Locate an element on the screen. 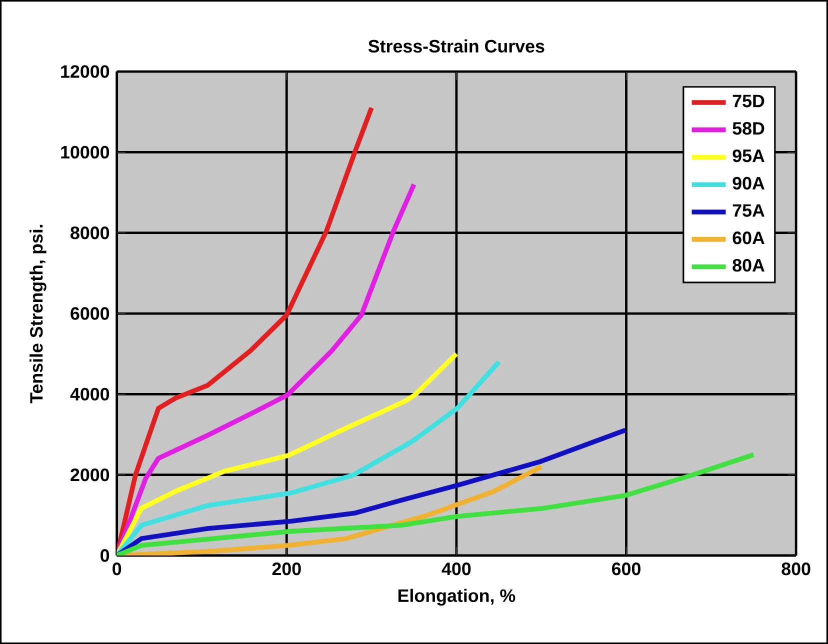  y-axis-title: Tensile Strength, psi. is located at coordinates (38, 314).